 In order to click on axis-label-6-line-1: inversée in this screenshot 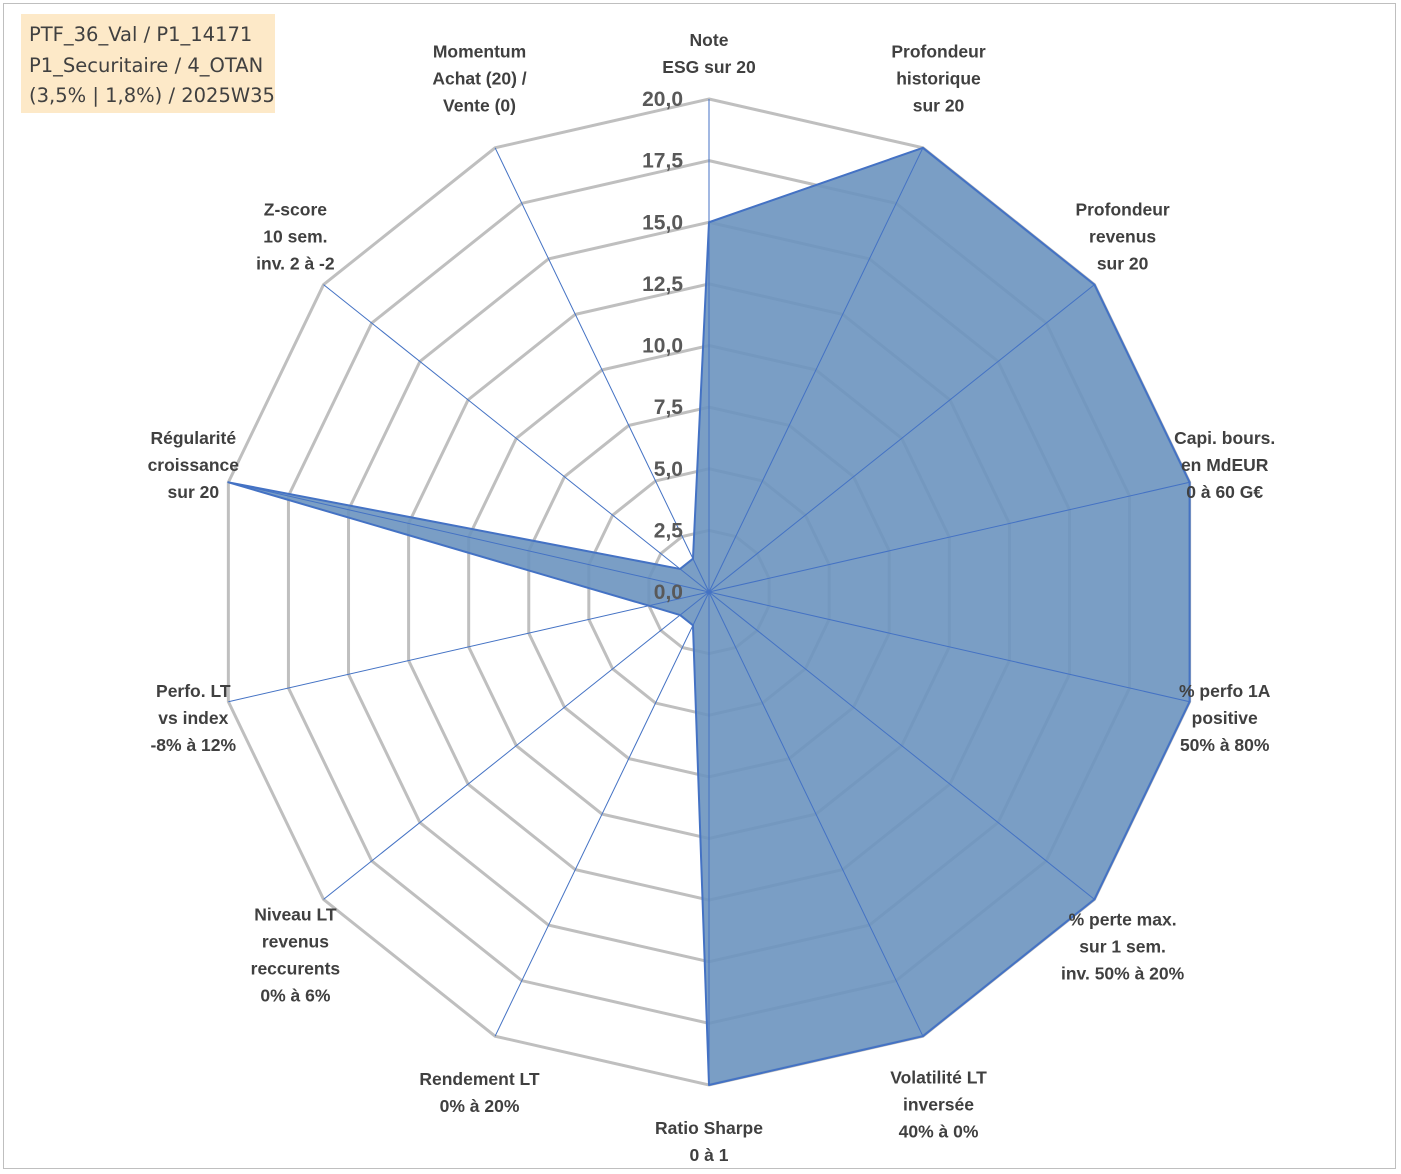, I will do `click(938, 1105)`.